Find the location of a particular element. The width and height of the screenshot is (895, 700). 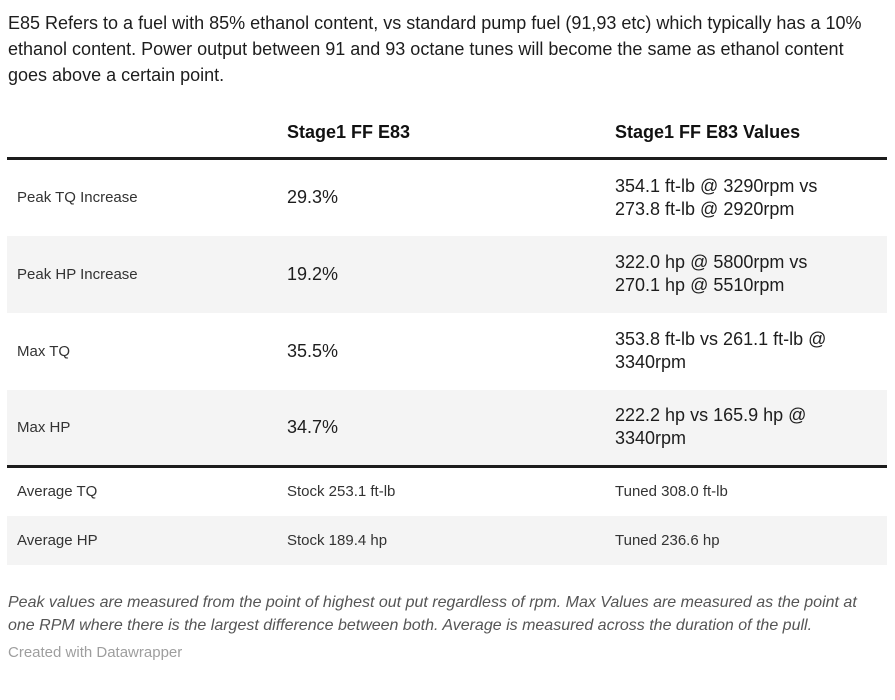

table-row-average-hp: Average HP Stock 189.4 hp Tuned 236.6 hp is located at coordinates (447, 540).